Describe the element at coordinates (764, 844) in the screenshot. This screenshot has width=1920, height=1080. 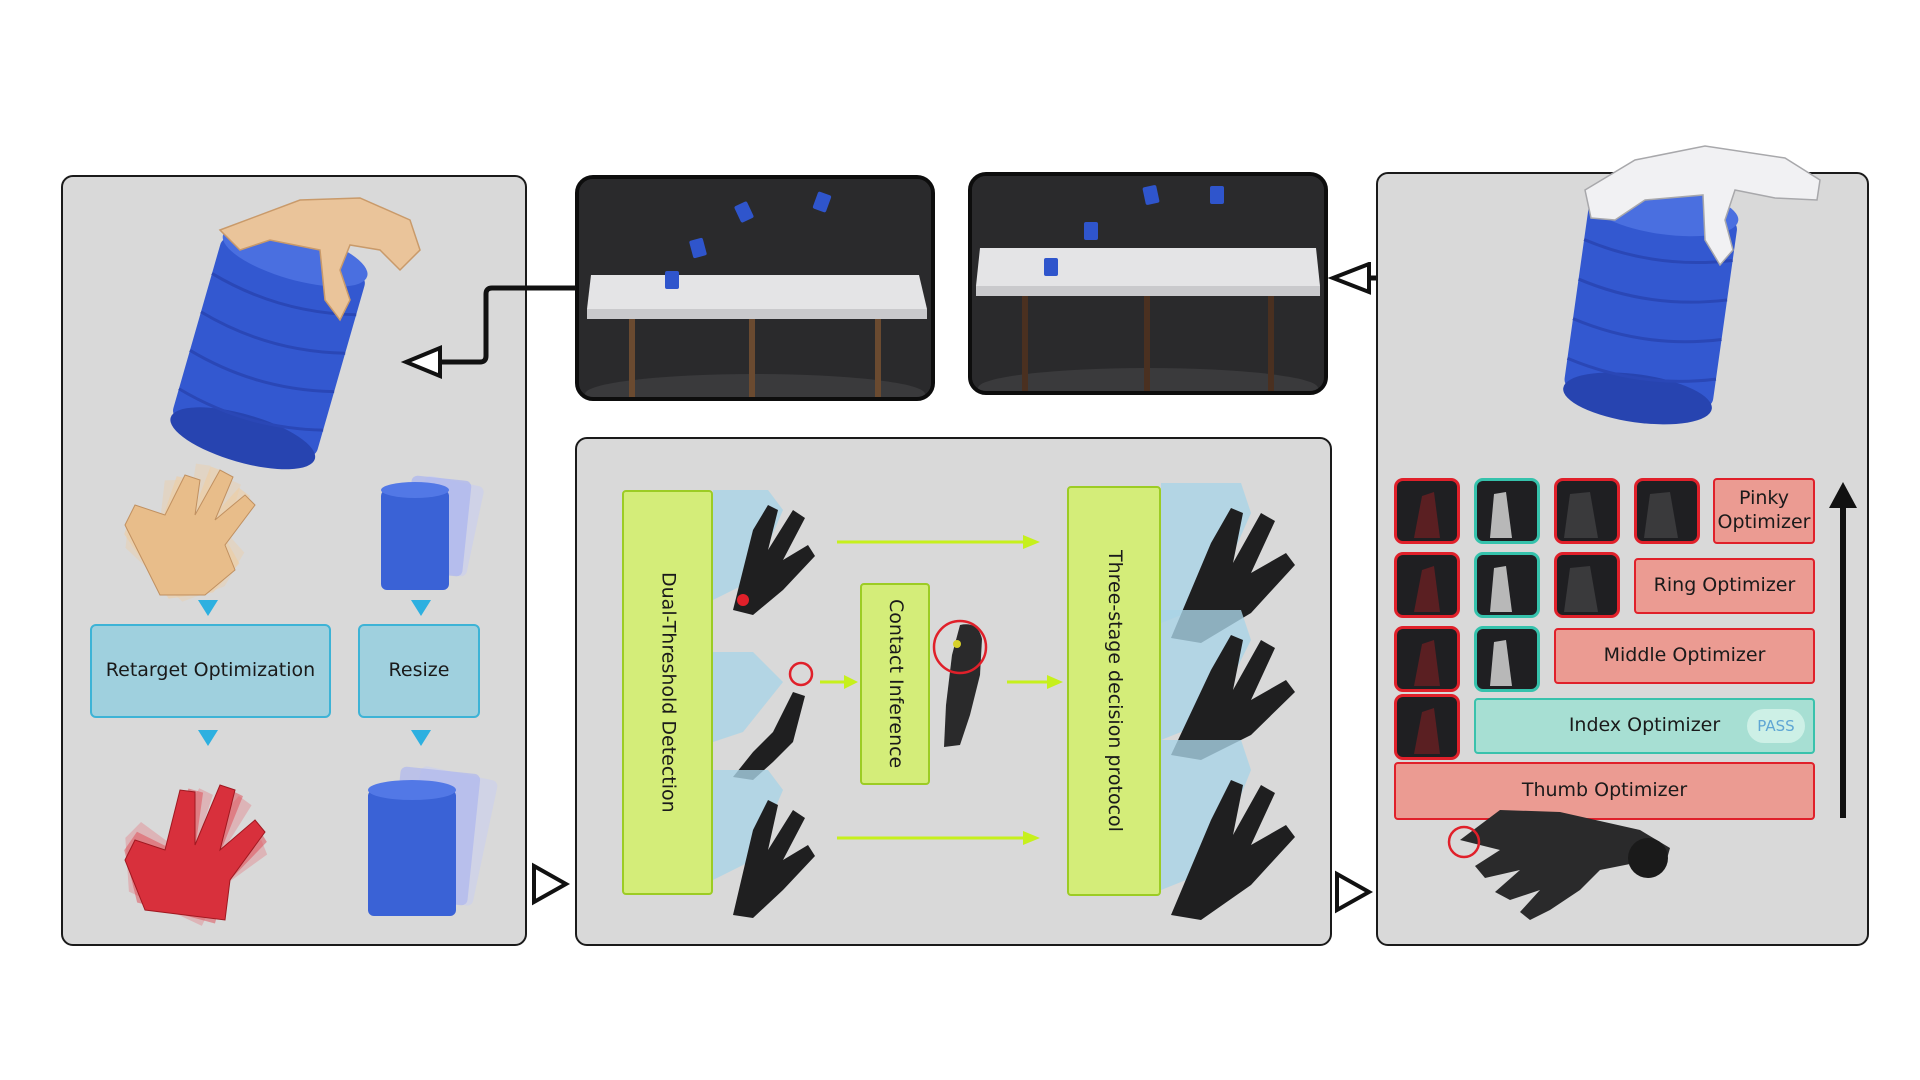
I see `detection-hand-bottom` at that location.